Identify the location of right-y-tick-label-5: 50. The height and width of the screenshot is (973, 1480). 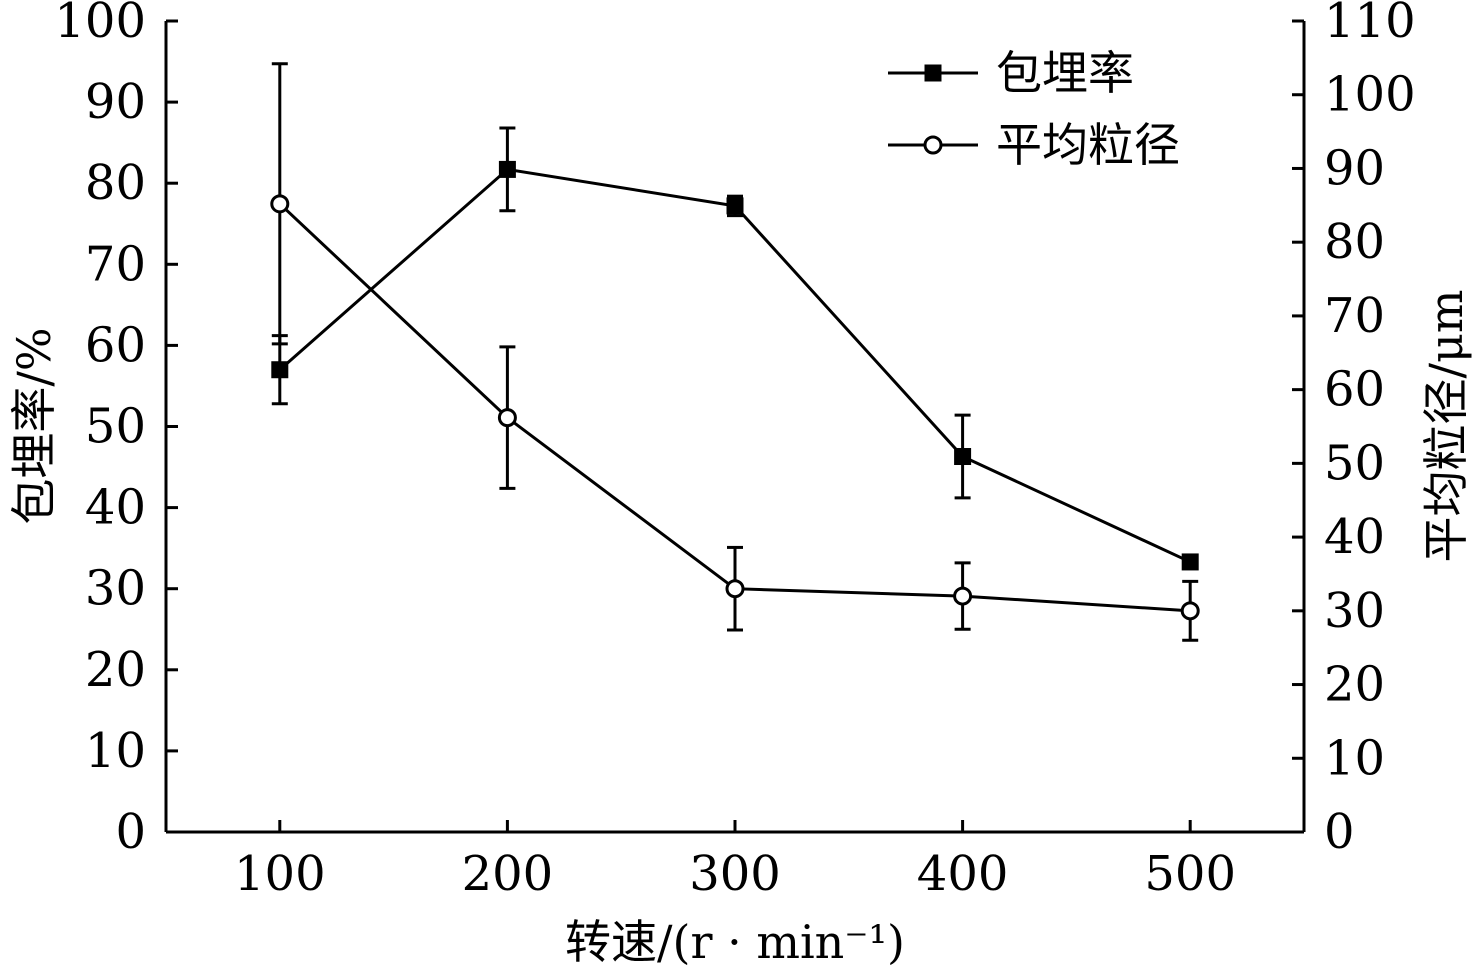
(1354, 463).